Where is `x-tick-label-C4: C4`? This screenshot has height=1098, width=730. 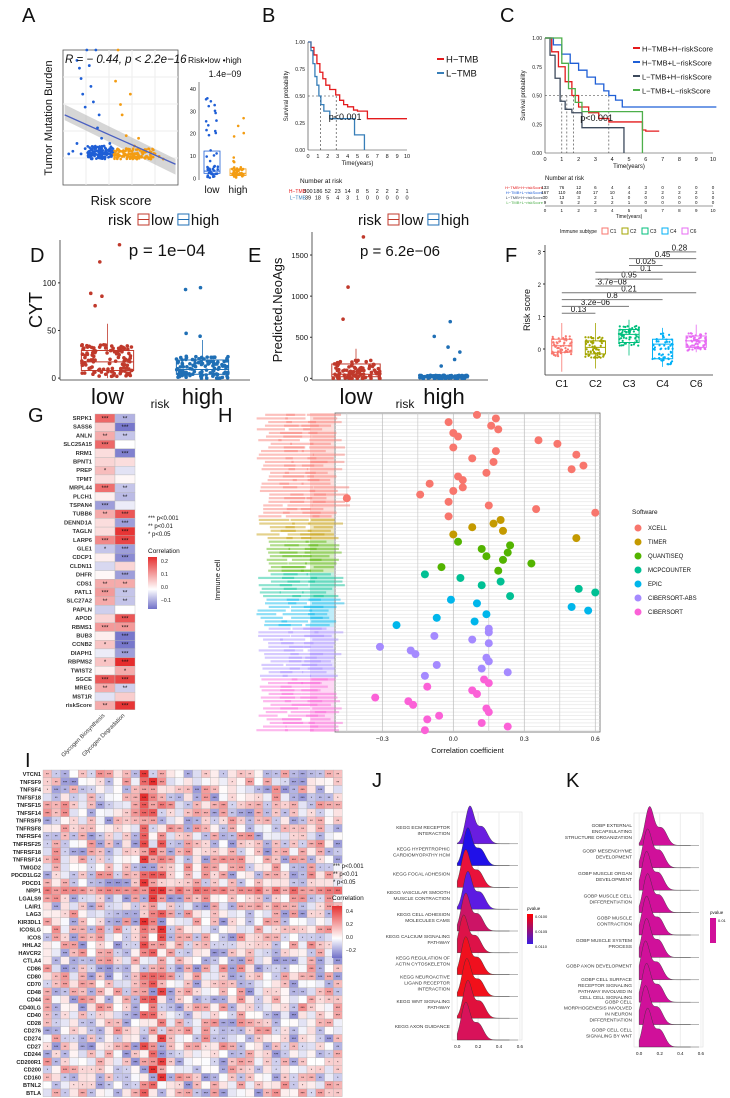
x-tick-label-C4: C4 is located at coordinates (662, 384).